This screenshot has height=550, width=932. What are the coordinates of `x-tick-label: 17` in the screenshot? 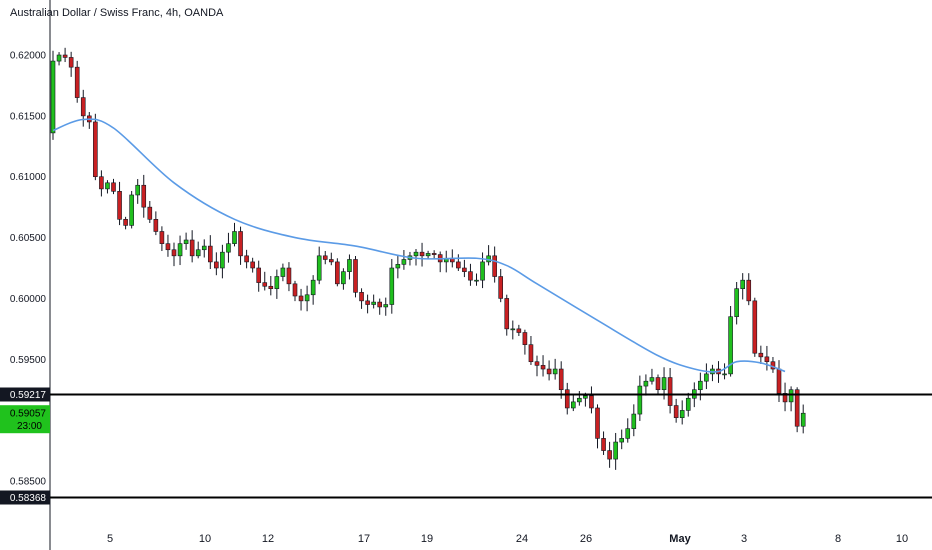 It's located at (364, 539).